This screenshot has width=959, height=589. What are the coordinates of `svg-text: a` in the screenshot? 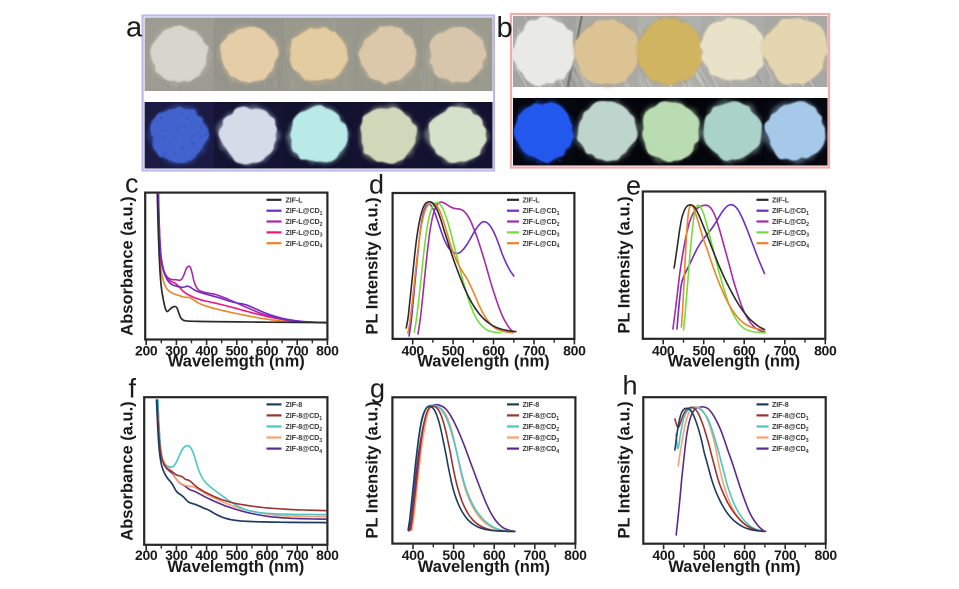 It's located at (134, 28).